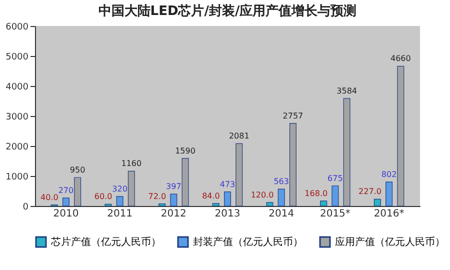  I want to click on data-label: 1160, so click(131, 163).